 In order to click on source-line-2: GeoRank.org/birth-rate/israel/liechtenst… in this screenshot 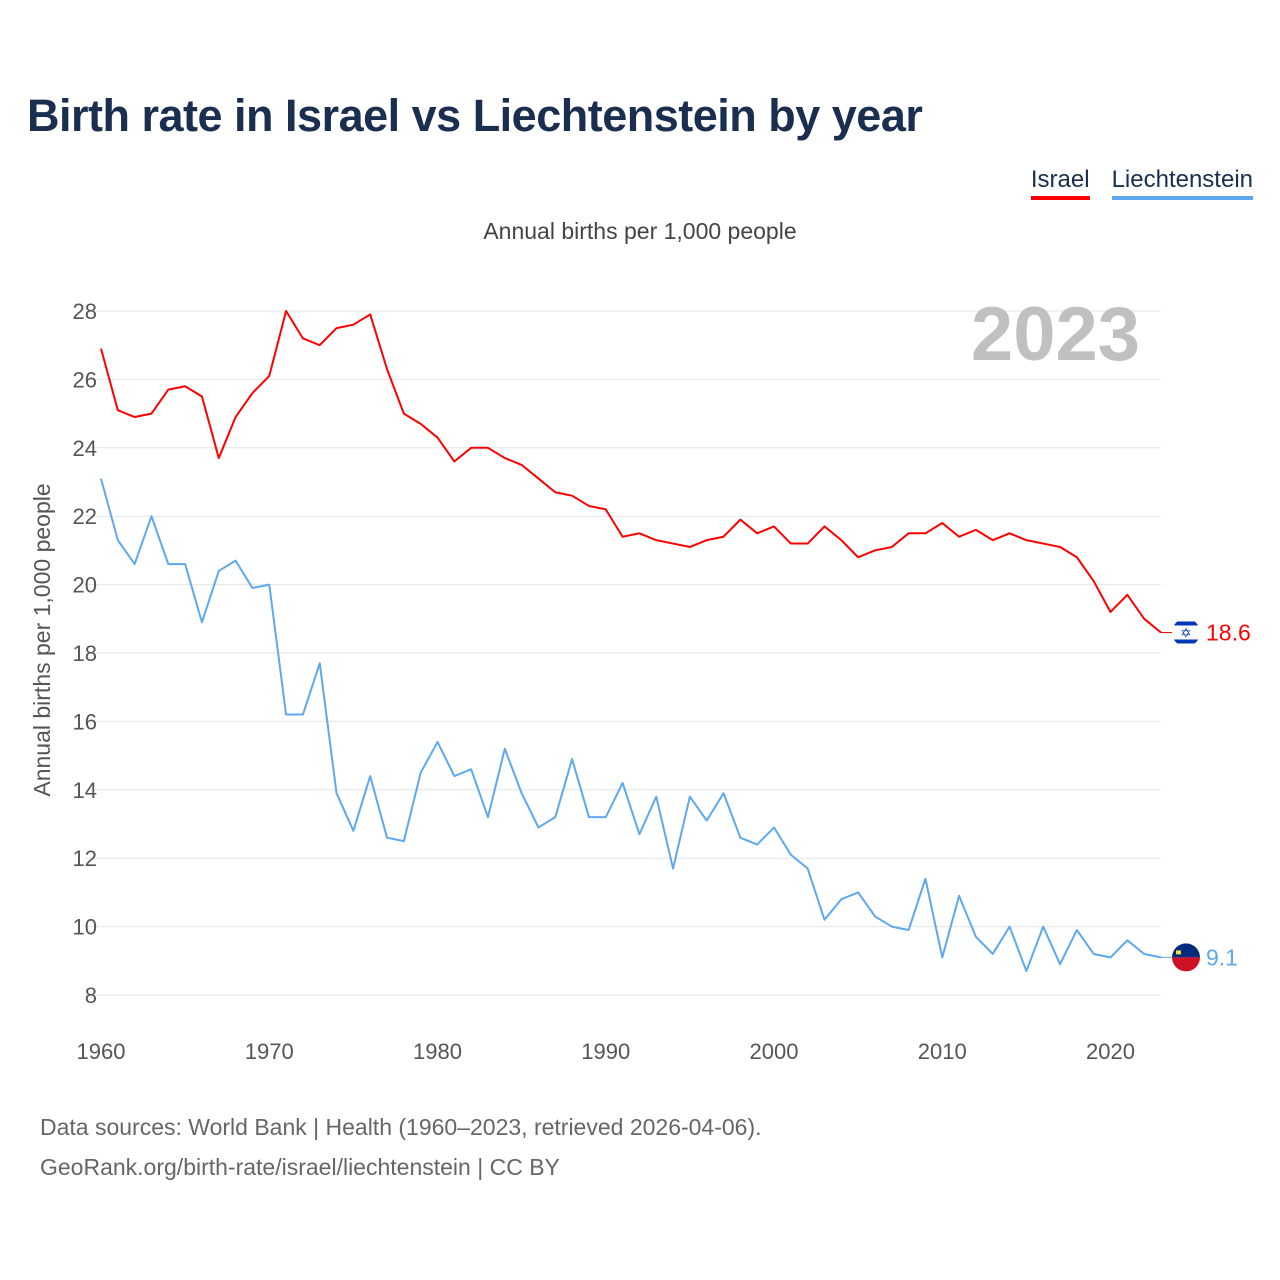, I will do `click(300, 1167)`.